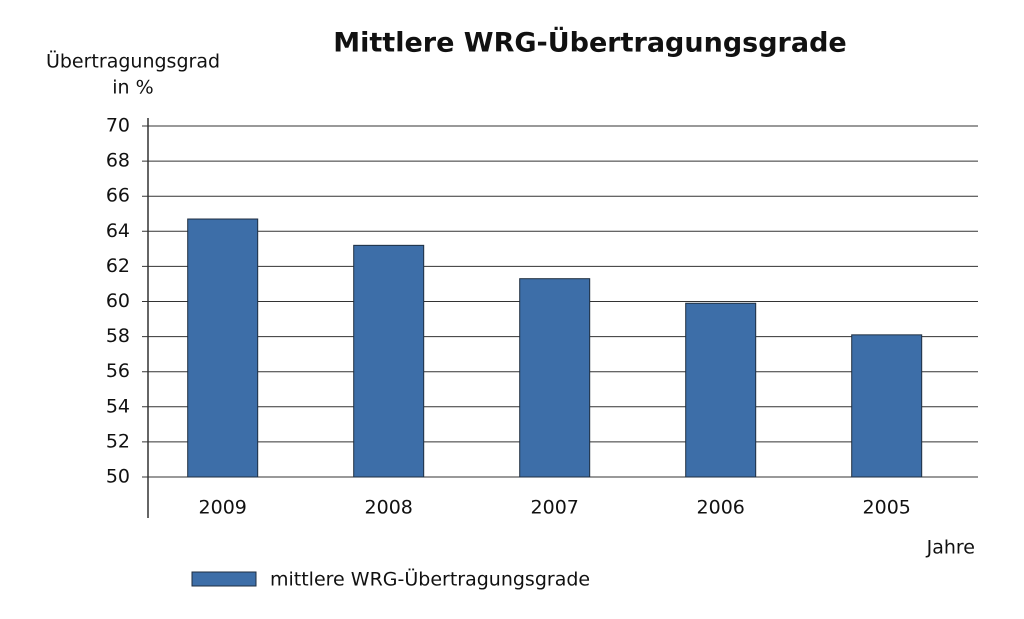 The width and height of the screenshot is (1024, 619). Describe the element at coordinates (950, 548) in the screenshot. I see `x-axis-label: Jahre` at that location.